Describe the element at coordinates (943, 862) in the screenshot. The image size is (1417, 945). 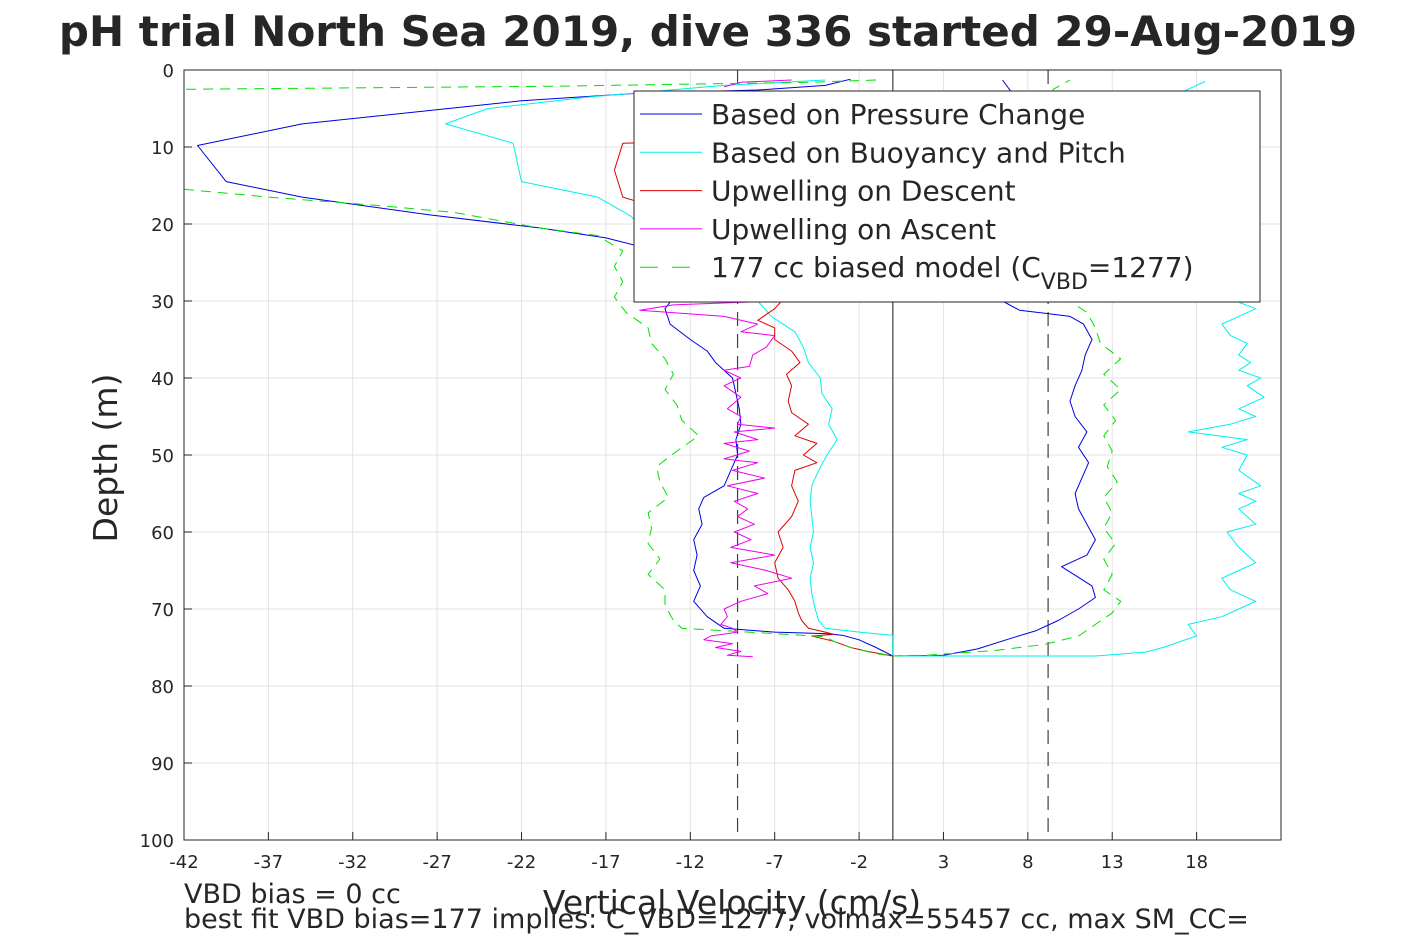
I see `x-tick-label: 3` at that location.